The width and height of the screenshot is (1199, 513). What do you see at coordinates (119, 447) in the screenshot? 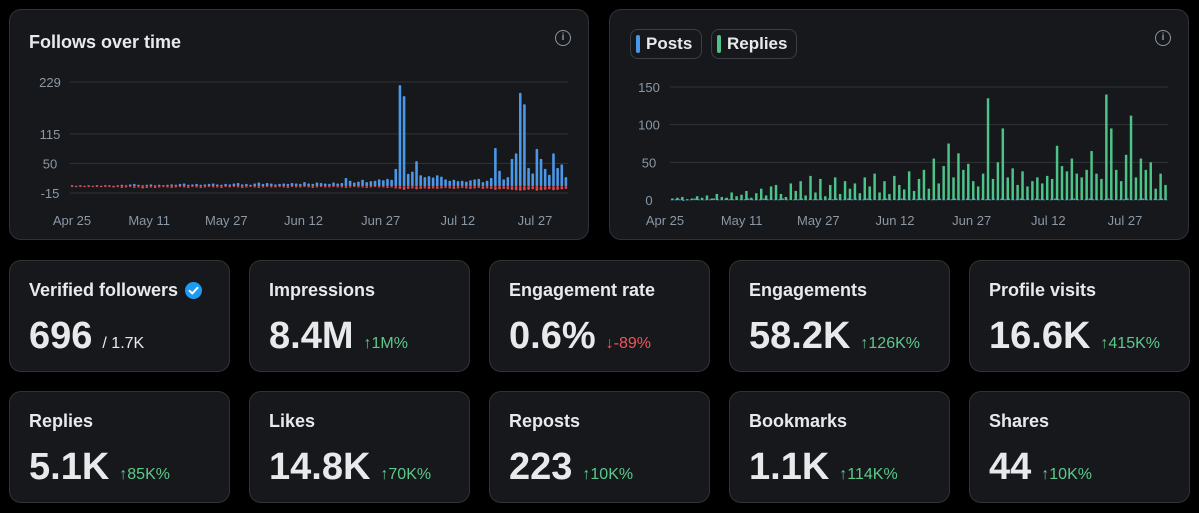
I see `metric-card-replies: Replies 5.1K ↑85K%` at bounding box center [119, 447].